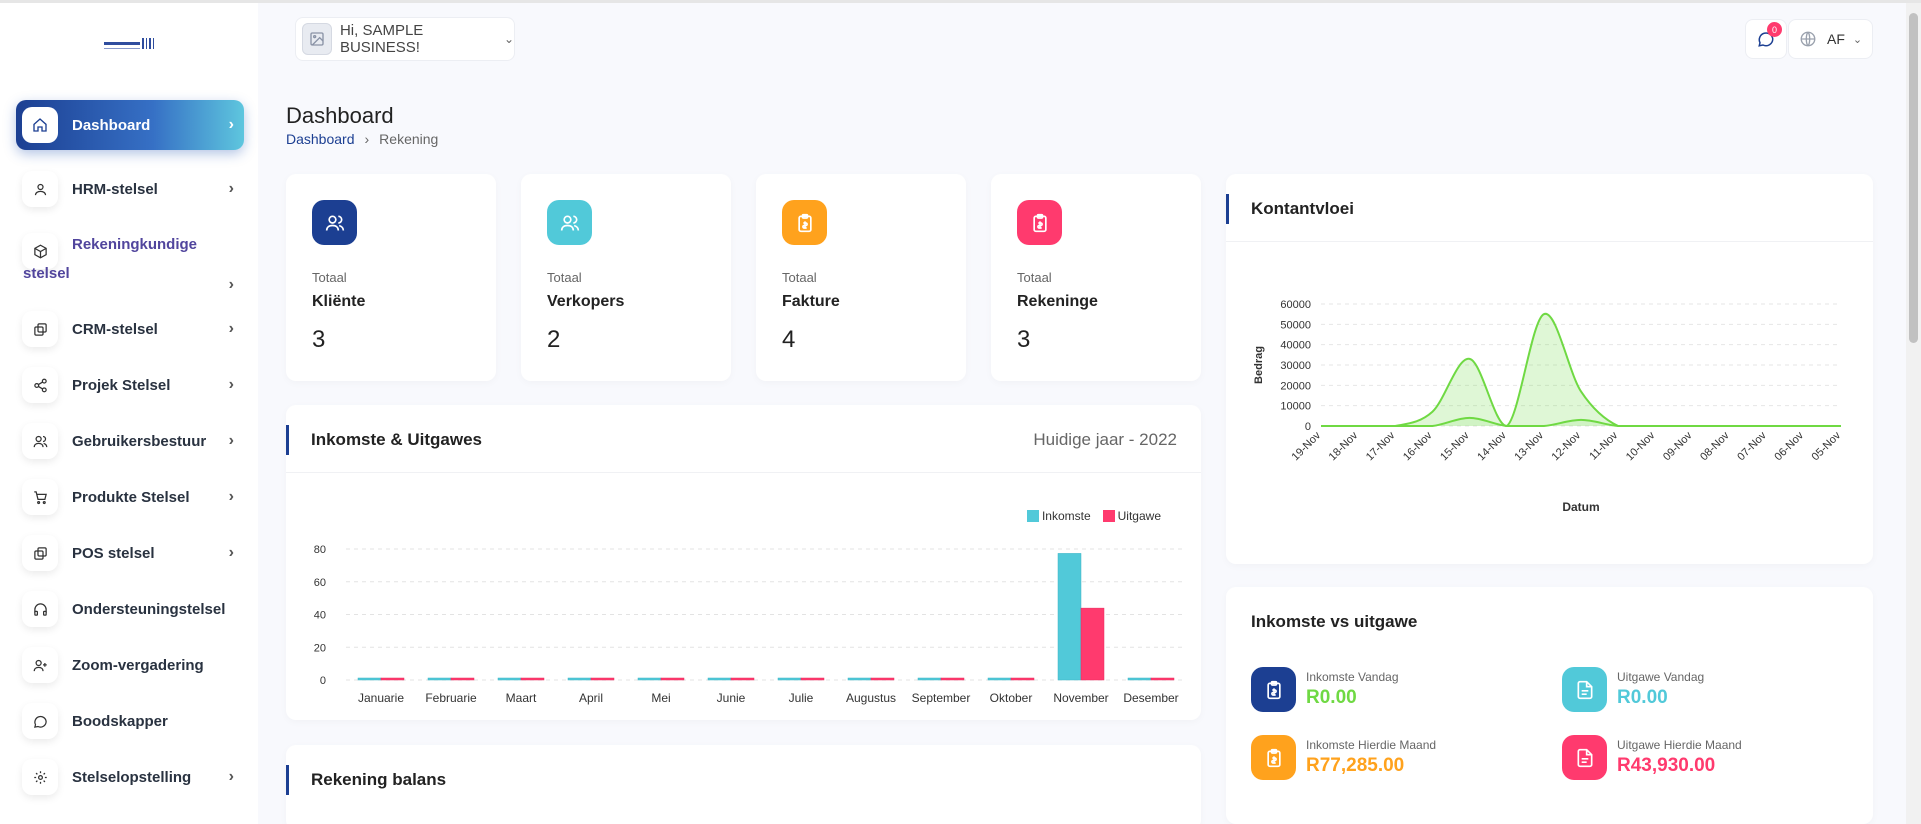  I want to click on messages-button: 0, so click(1766, 39).